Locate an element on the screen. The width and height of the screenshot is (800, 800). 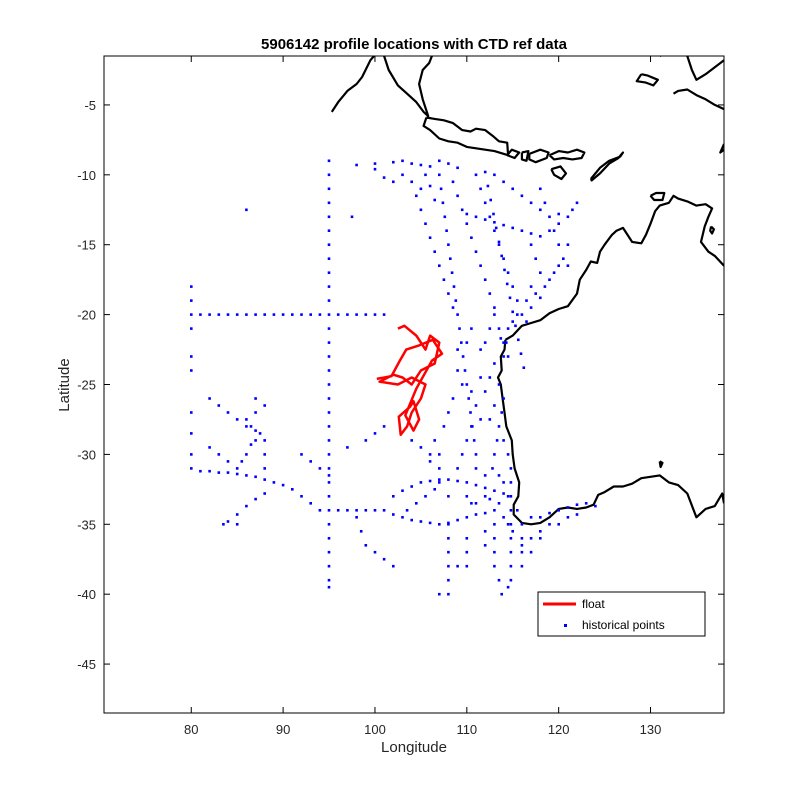
y-tick-label: -10 is located at coordinates (86, 175).